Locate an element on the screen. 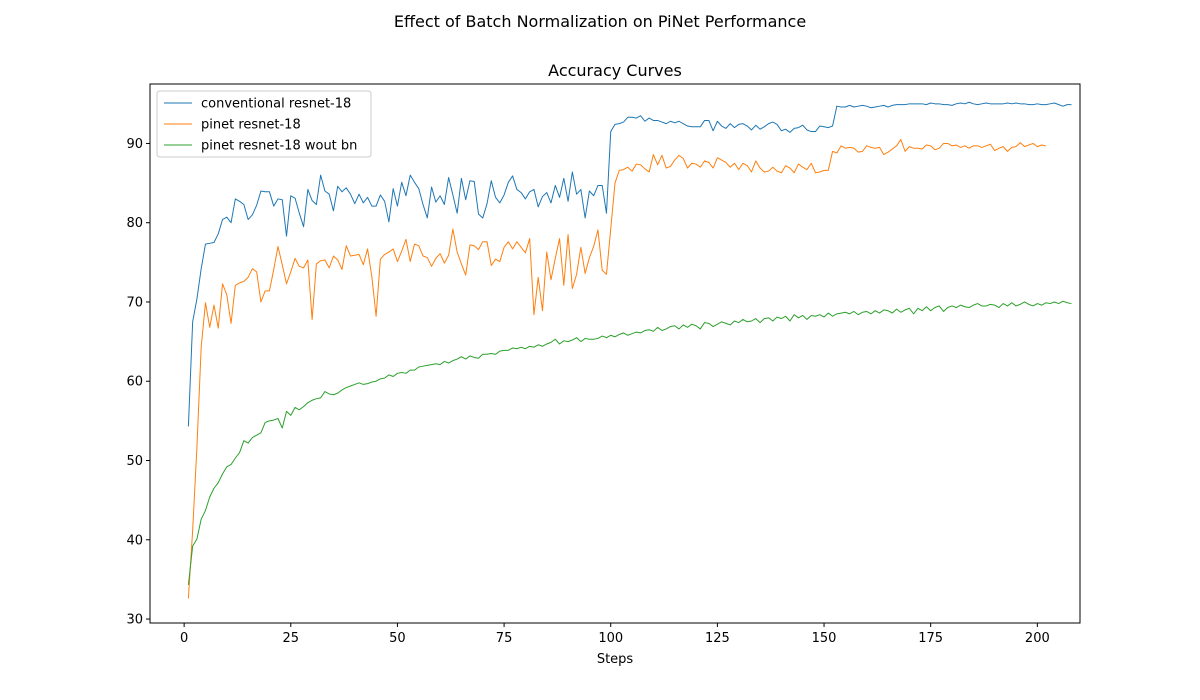 The height and width of the screenshot is (700, 1200). y-tick-label: 40 is located at coordinates (134, 540).